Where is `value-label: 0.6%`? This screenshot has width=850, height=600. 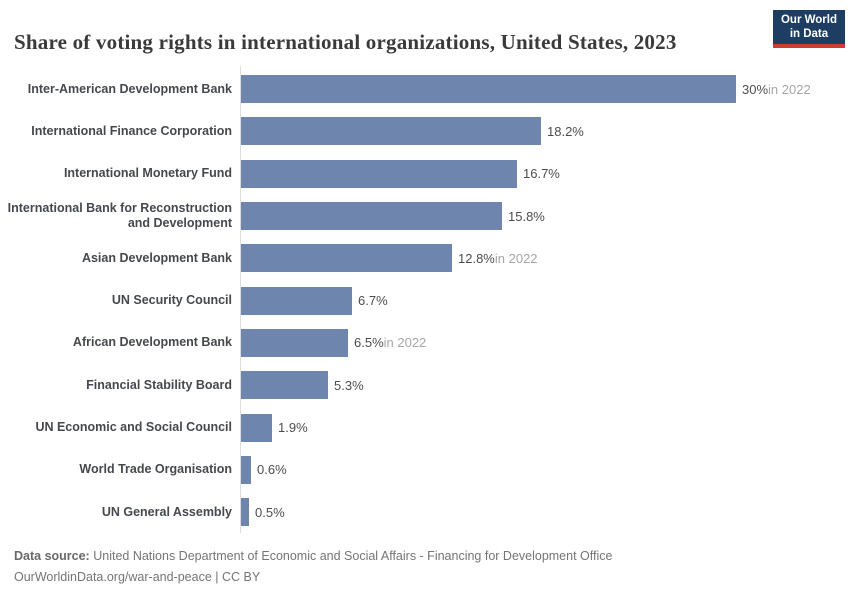
value-label: 0.6% is located at coordinates (272, 469).